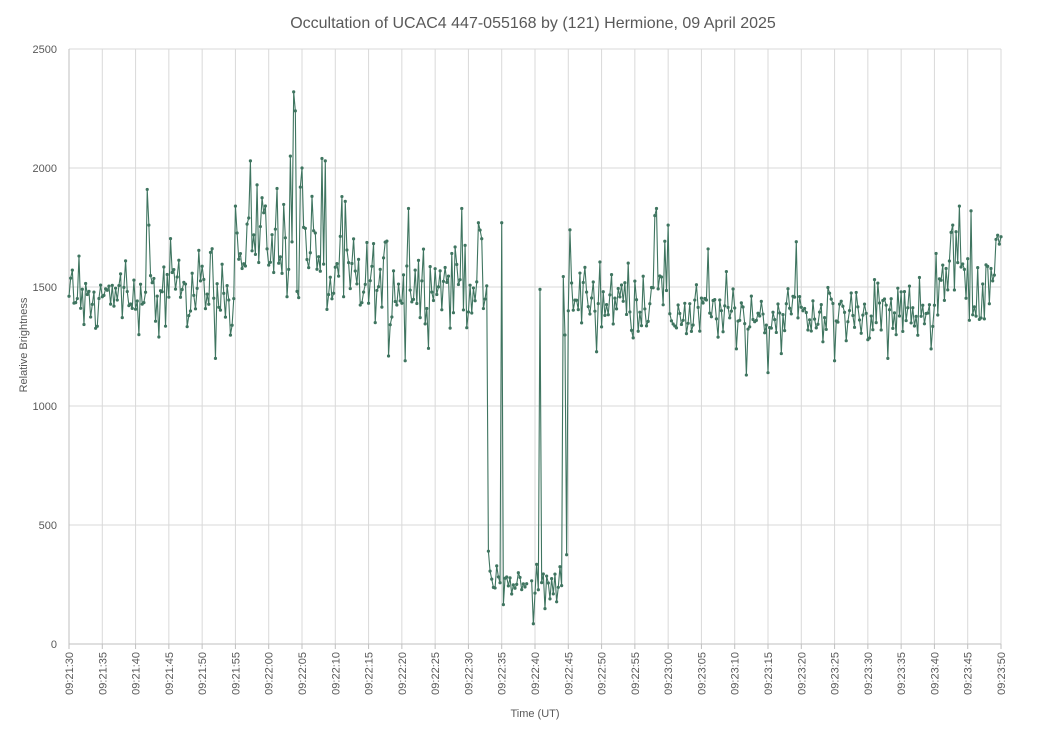  Describe the element at coordinates (536, 673) in the screenshot. I see `x-tick-label: 09:22:40` at that location.